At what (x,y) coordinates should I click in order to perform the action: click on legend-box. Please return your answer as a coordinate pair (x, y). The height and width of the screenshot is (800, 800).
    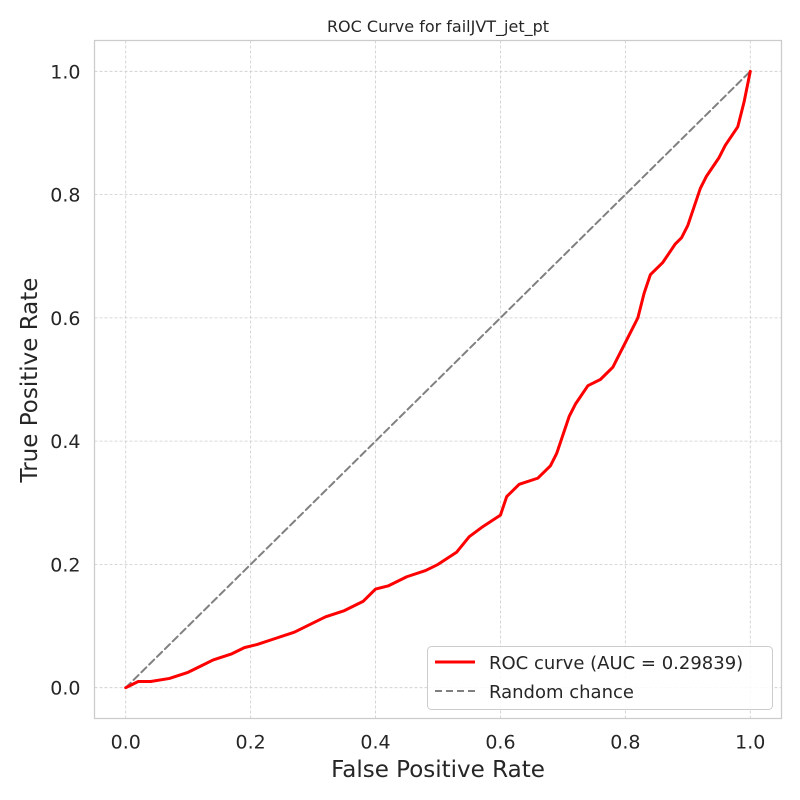
    Looking at the image, I should click on (600, 678).